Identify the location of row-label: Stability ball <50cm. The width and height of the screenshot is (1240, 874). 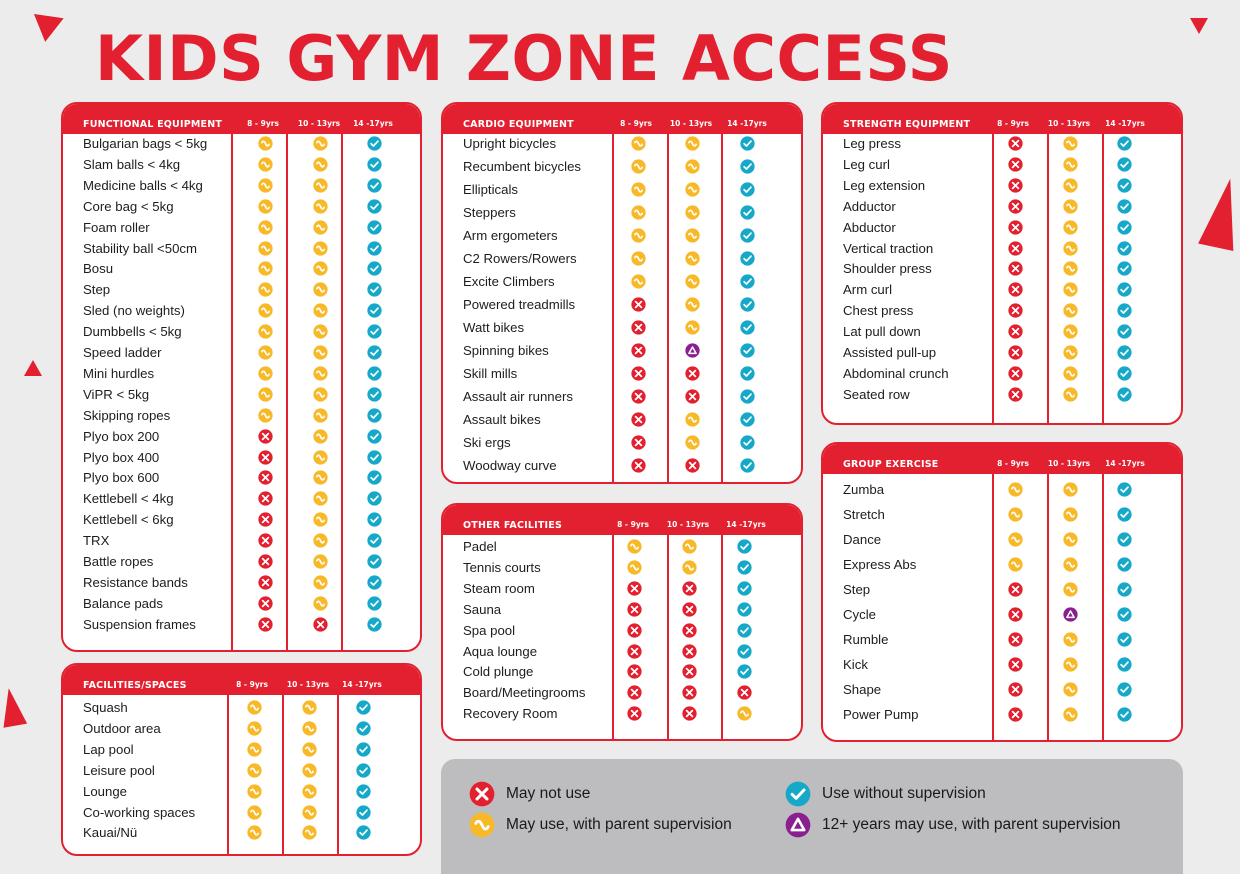
(140, 248).